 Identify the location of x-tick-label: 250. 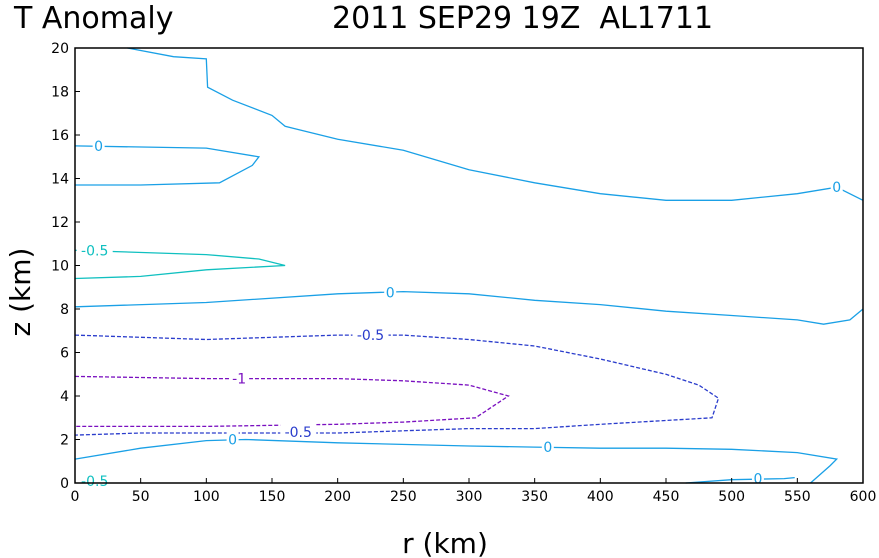
(403, 497).